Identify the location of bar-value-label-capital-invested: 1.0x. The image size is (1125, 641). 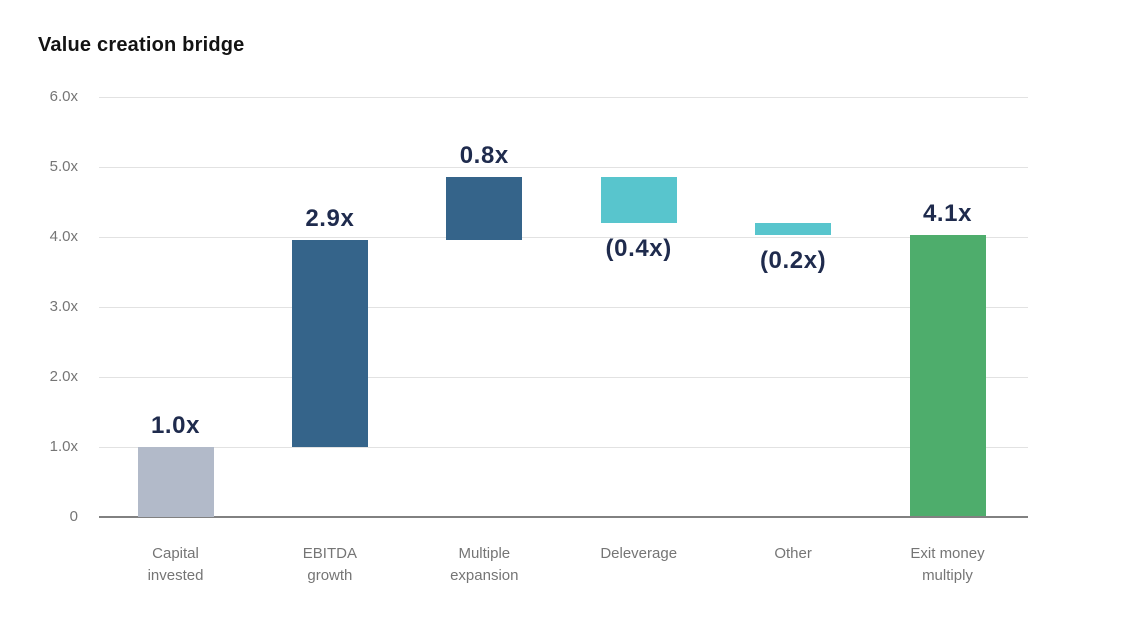
(175, 425).